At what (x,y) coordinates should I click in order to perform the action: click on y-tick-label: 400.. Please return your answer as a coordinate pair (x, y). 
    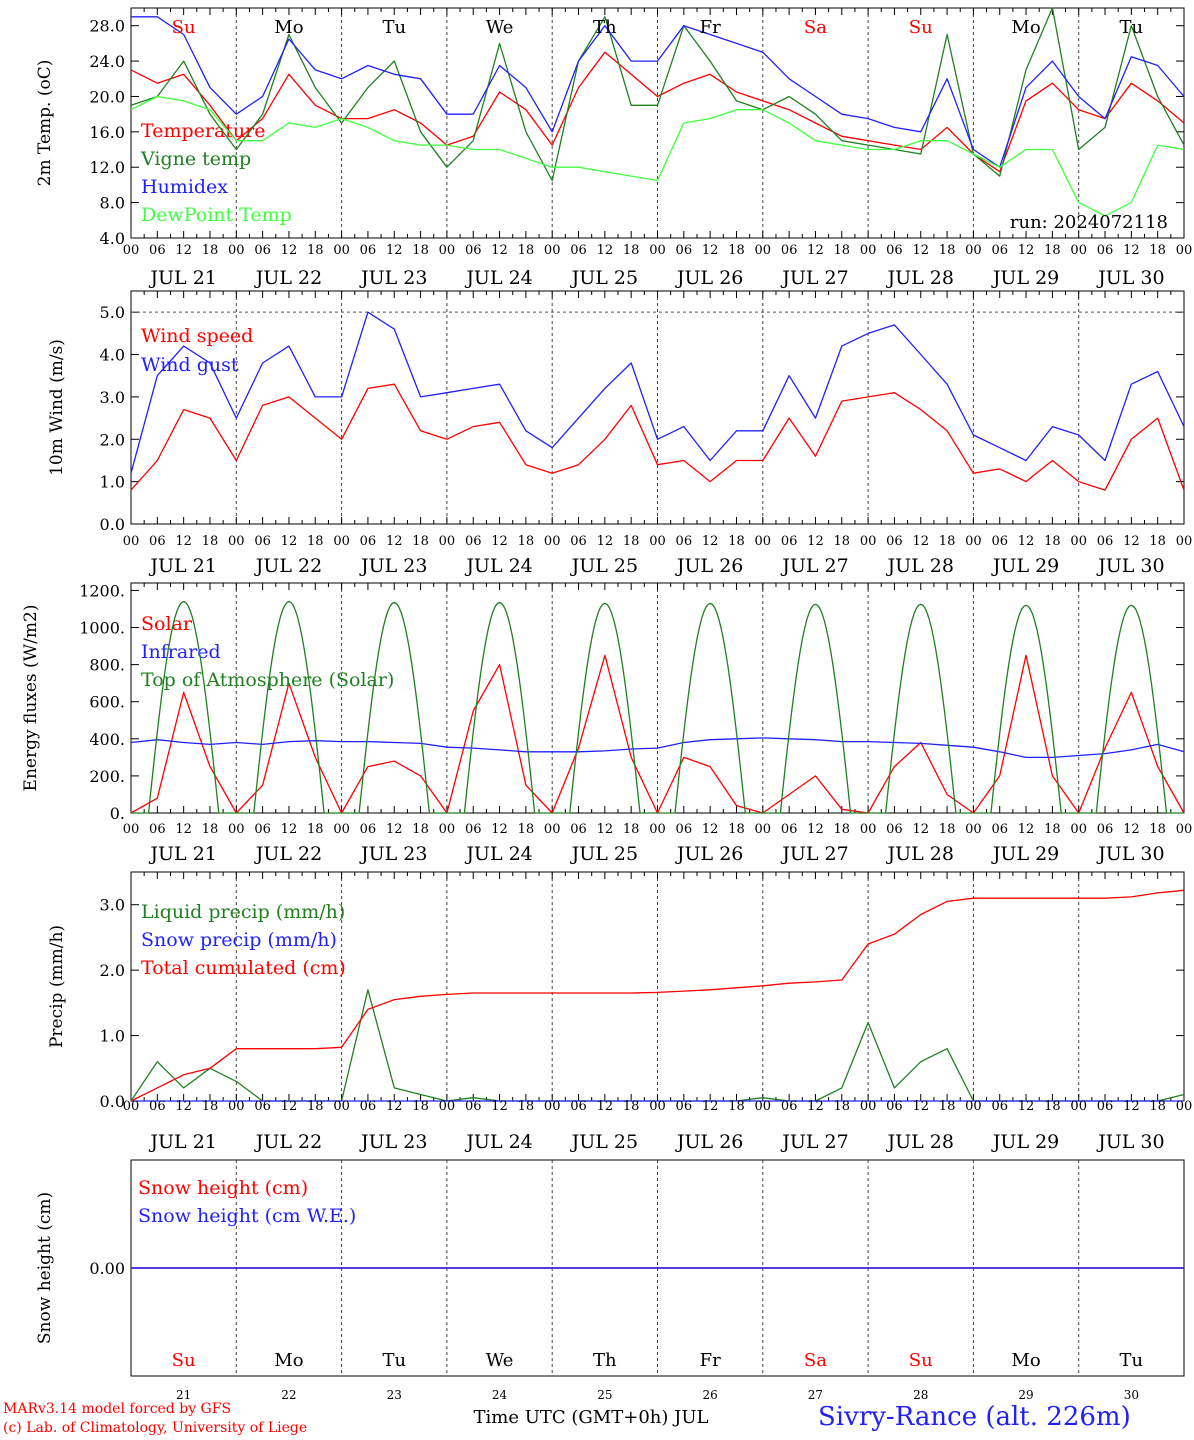
    Looking at the image, I should click on (107, 739).